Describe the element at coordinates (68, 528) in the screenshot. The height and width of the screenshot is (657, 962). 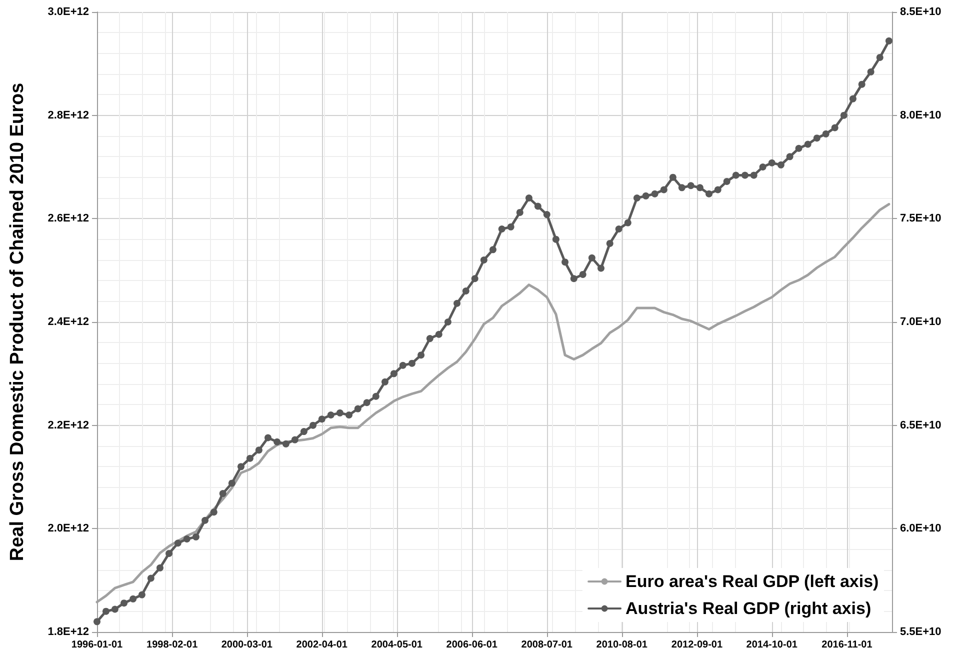
I see `y-tick-label: 2.0E+12` at that location.